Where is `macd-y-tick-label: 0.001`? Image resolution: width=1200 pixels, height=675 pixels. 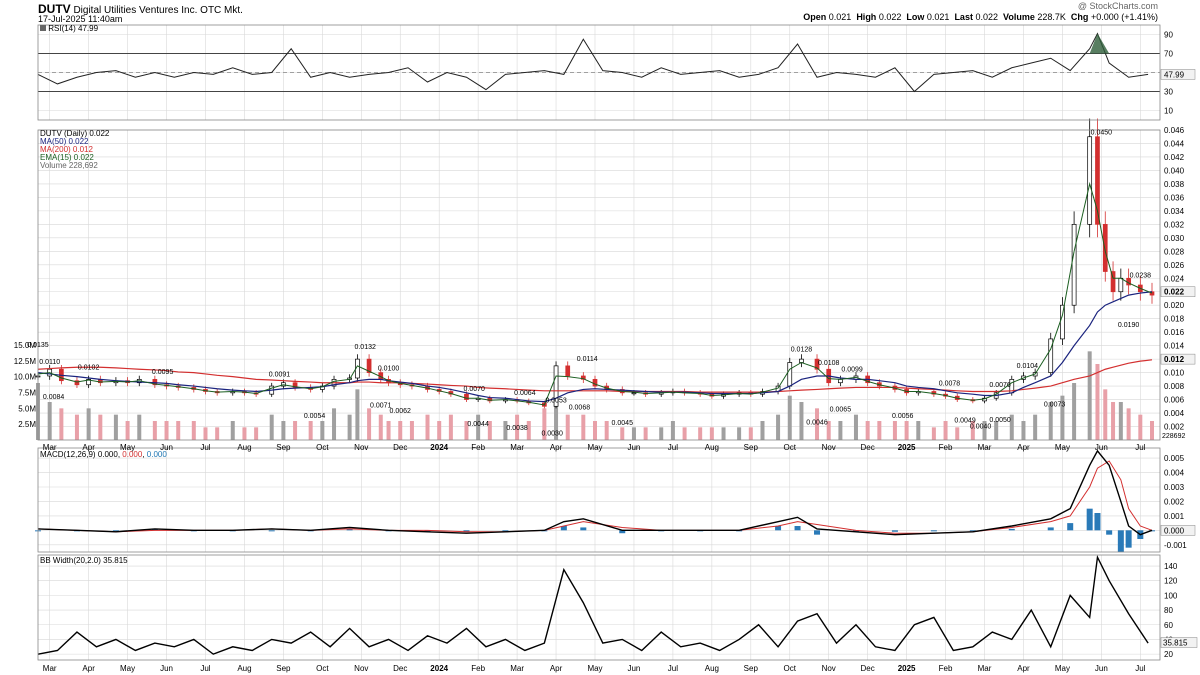 macd-y-tick-label: 0.001 is located at coordinates (1174, 516).